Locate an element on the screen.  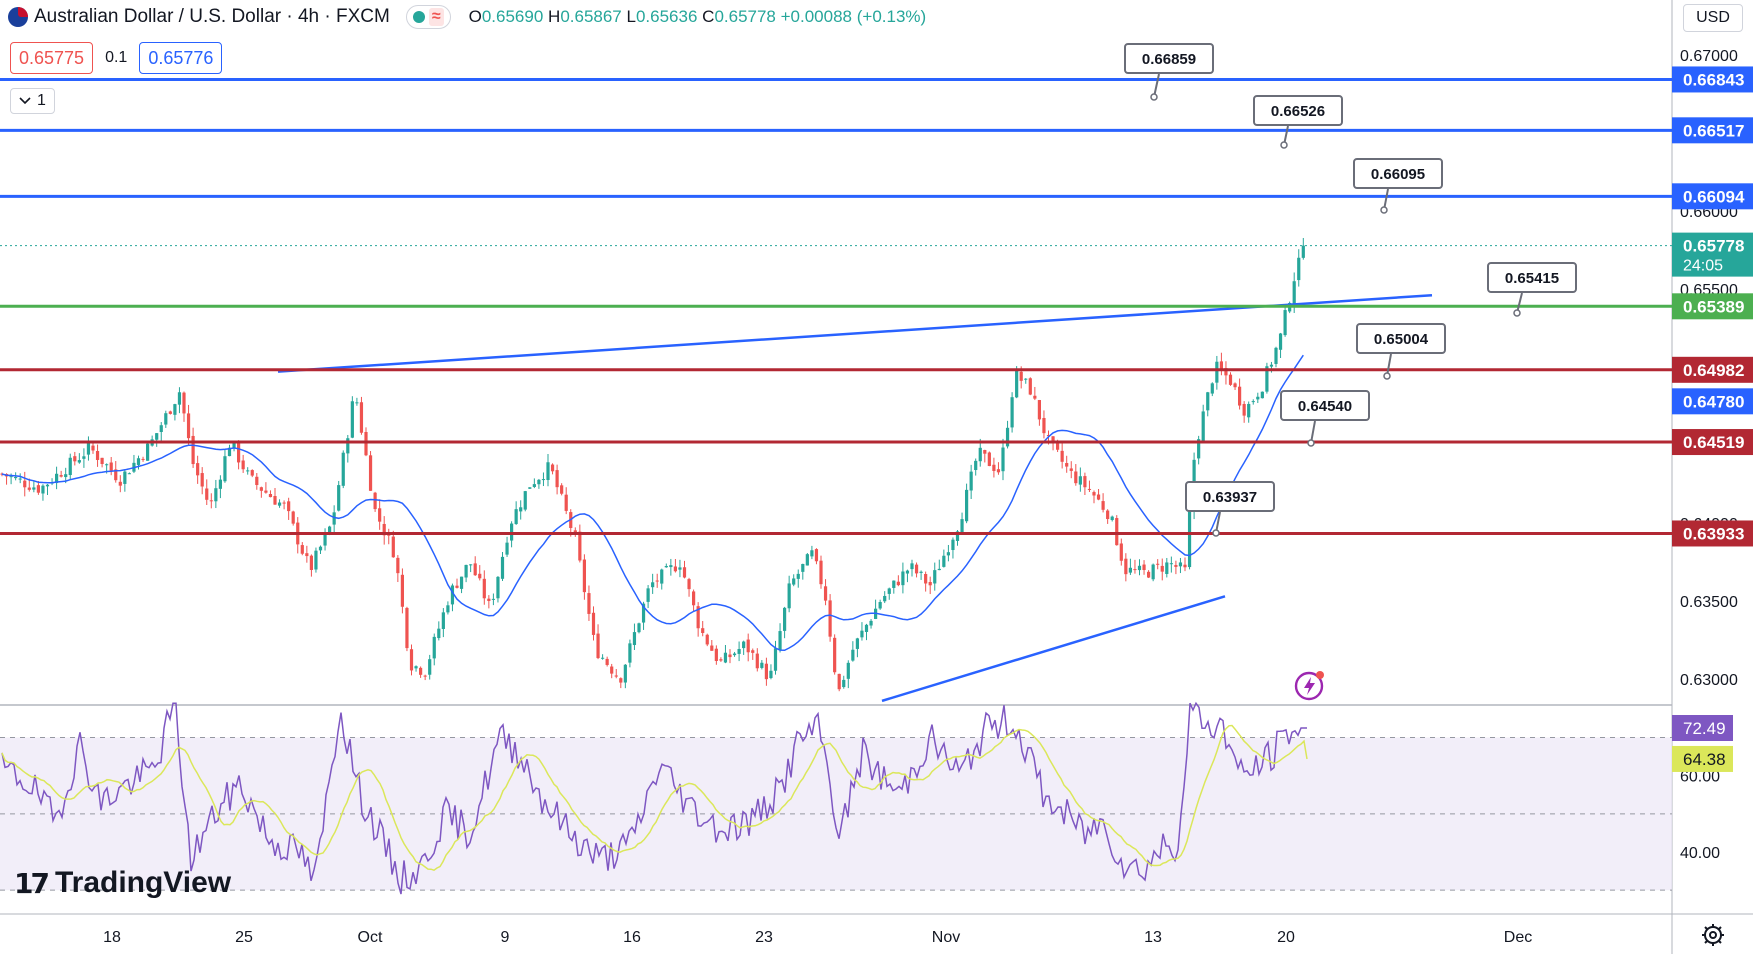
low-value: 0.65636 is located at coordinates (666, 16).